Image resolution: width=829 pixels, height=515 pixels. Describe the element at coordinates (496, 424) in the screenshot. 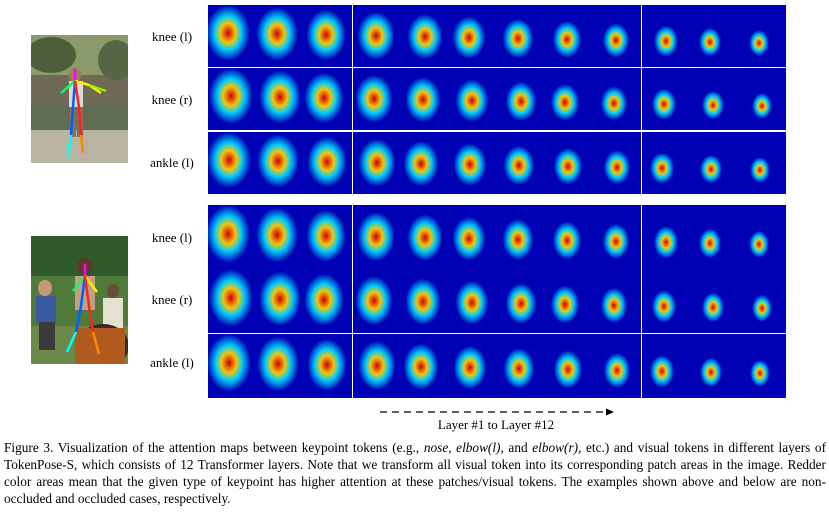

I see `layer-axis-label: Layer #1 to Layer #12` at that location.